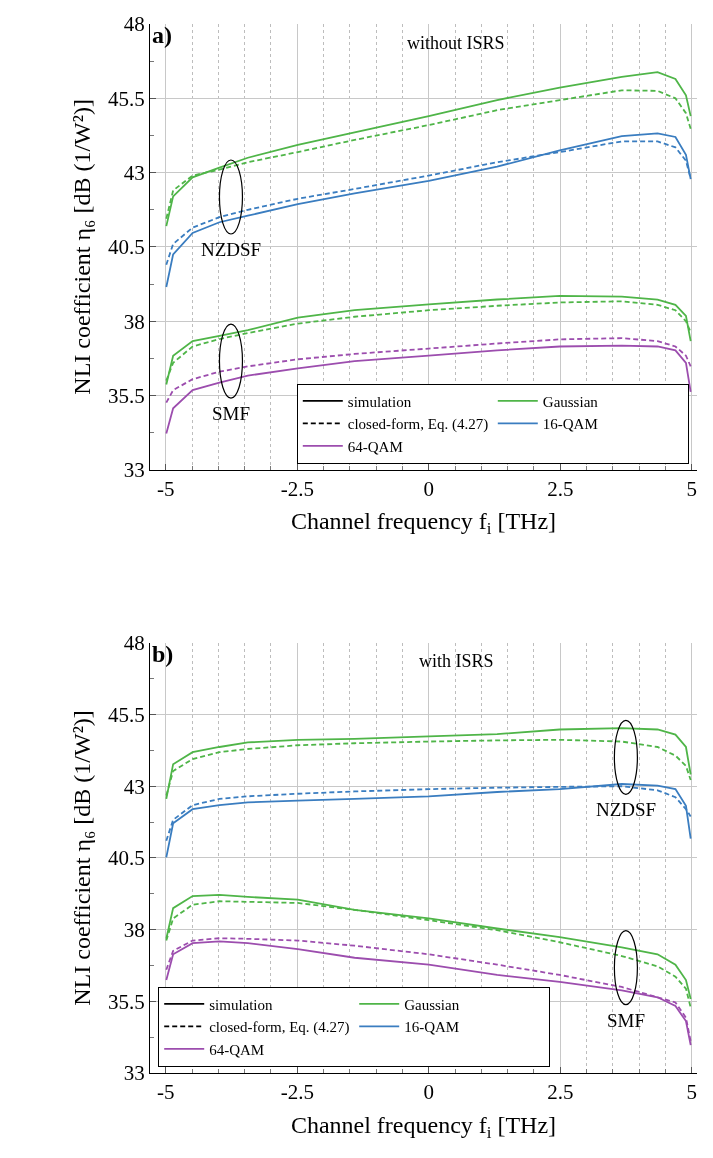 The width and height of the screenshot is (713, 1158). Describe the element at coordinates (456, 661) in the screenshot. I see `text: with ISRS` at that location.